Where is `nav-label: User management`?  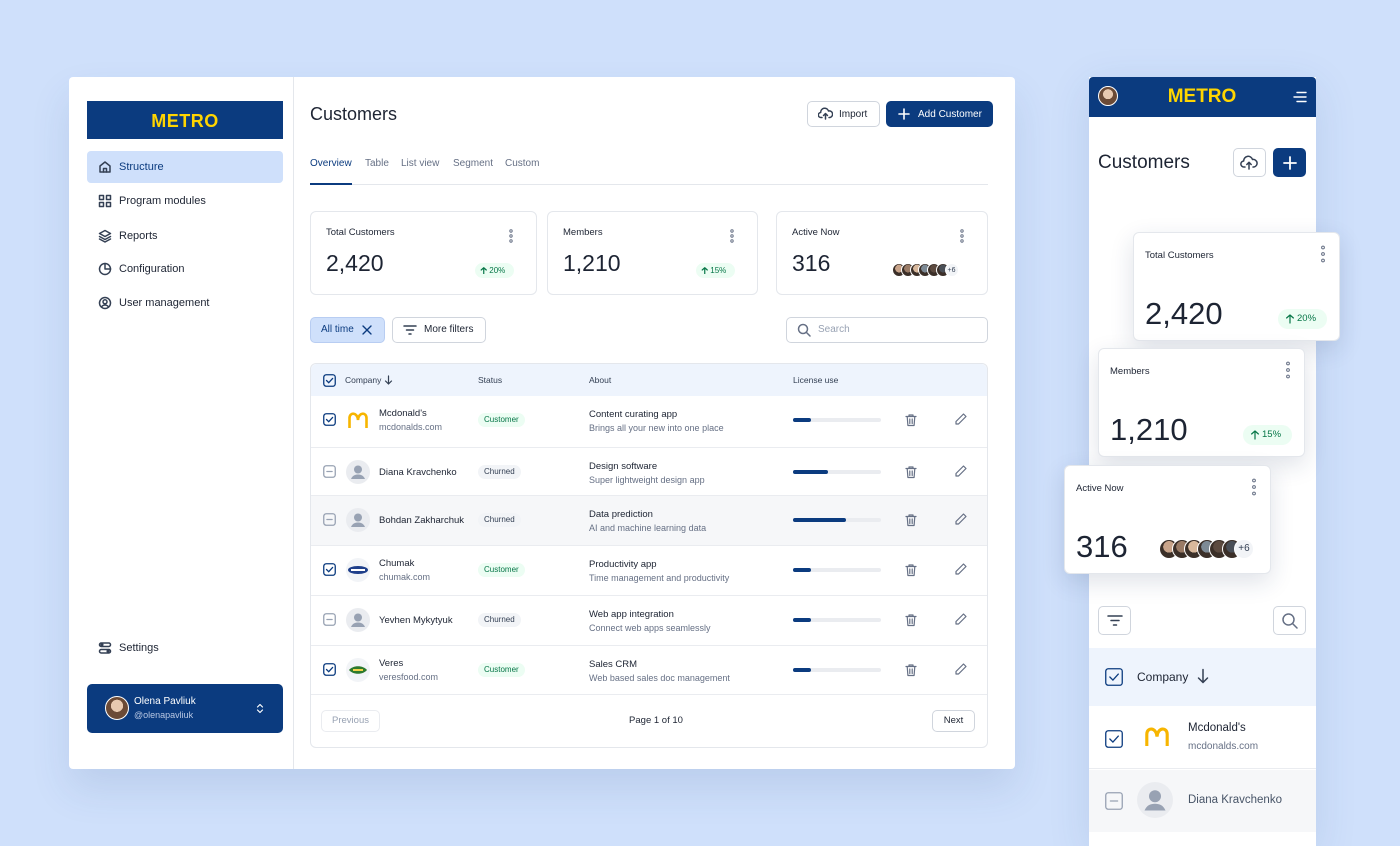
nav-label: User management is located at coordinates (164, 303).